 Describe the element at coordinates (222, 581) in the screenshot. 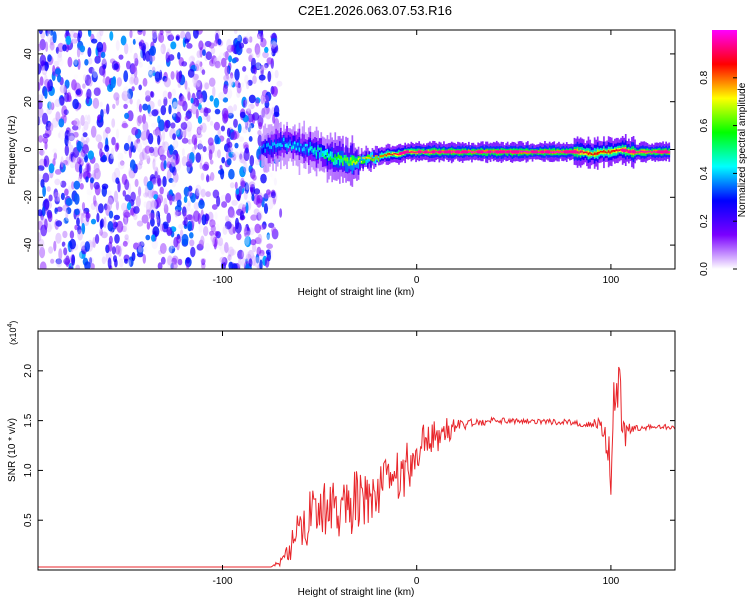

I see `snr-x-tick-label: -100` at that location.